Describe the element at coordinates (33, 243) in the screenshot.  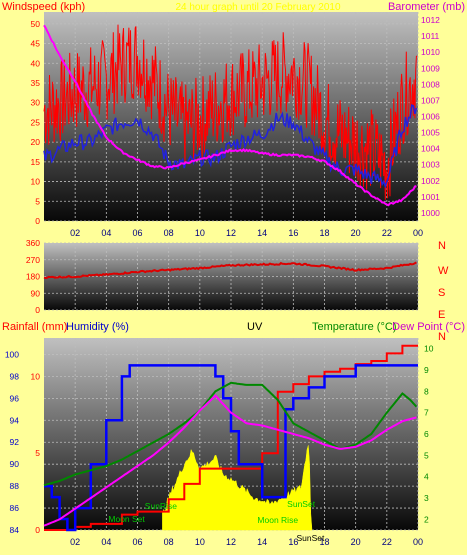
I see `direction-degree-label: 360` at that location.